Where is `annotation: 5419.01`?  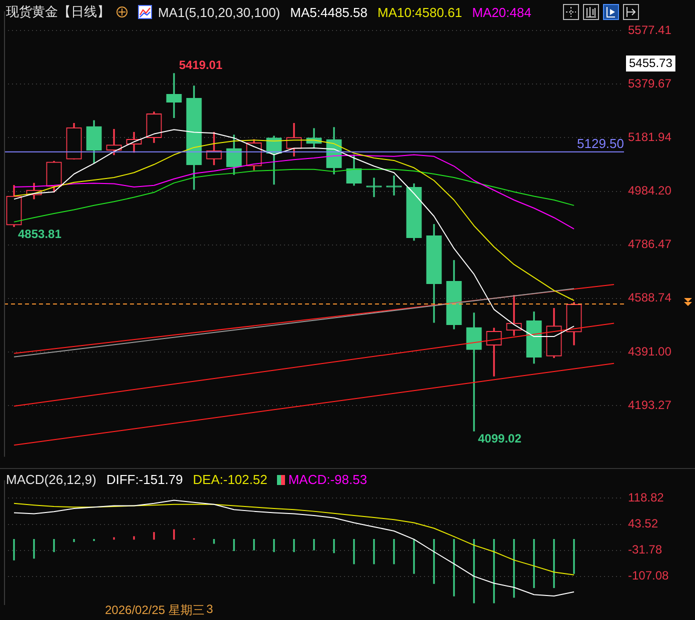
annotation: 5419.01 is located at coordinates (201, 65).